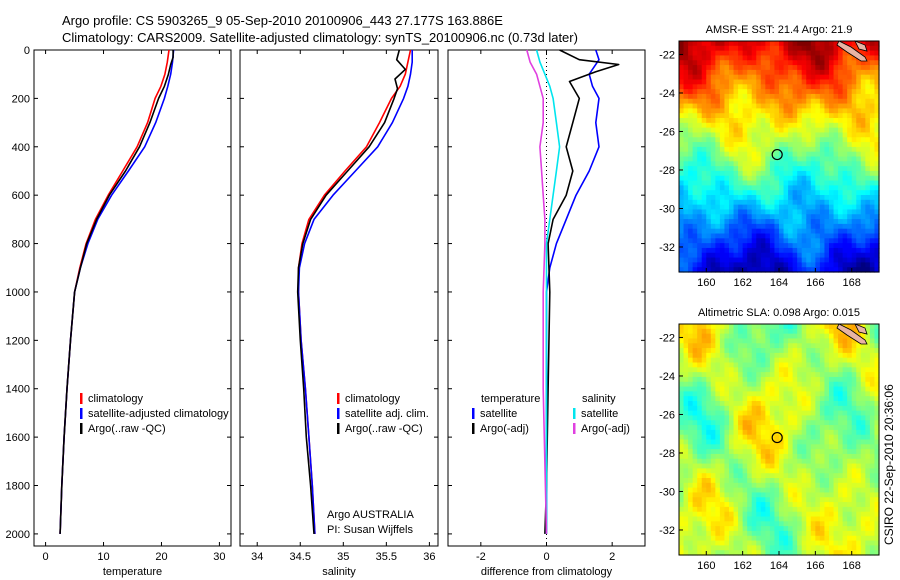 The image size is (900, 580). What do you see at coordinates (547, 572) in the screenshot?
I see `difference-xlabel: difference from climatology` at bounding box center [547, 572].